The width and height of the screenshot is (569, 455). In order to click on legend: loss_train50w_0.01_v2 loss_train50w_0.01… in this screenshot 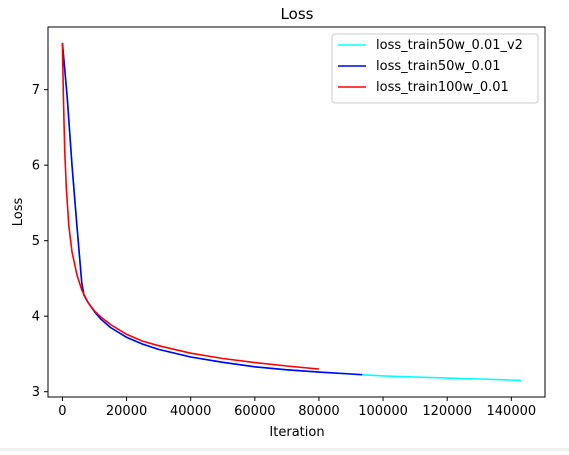, I will do `click(435, 68)`.